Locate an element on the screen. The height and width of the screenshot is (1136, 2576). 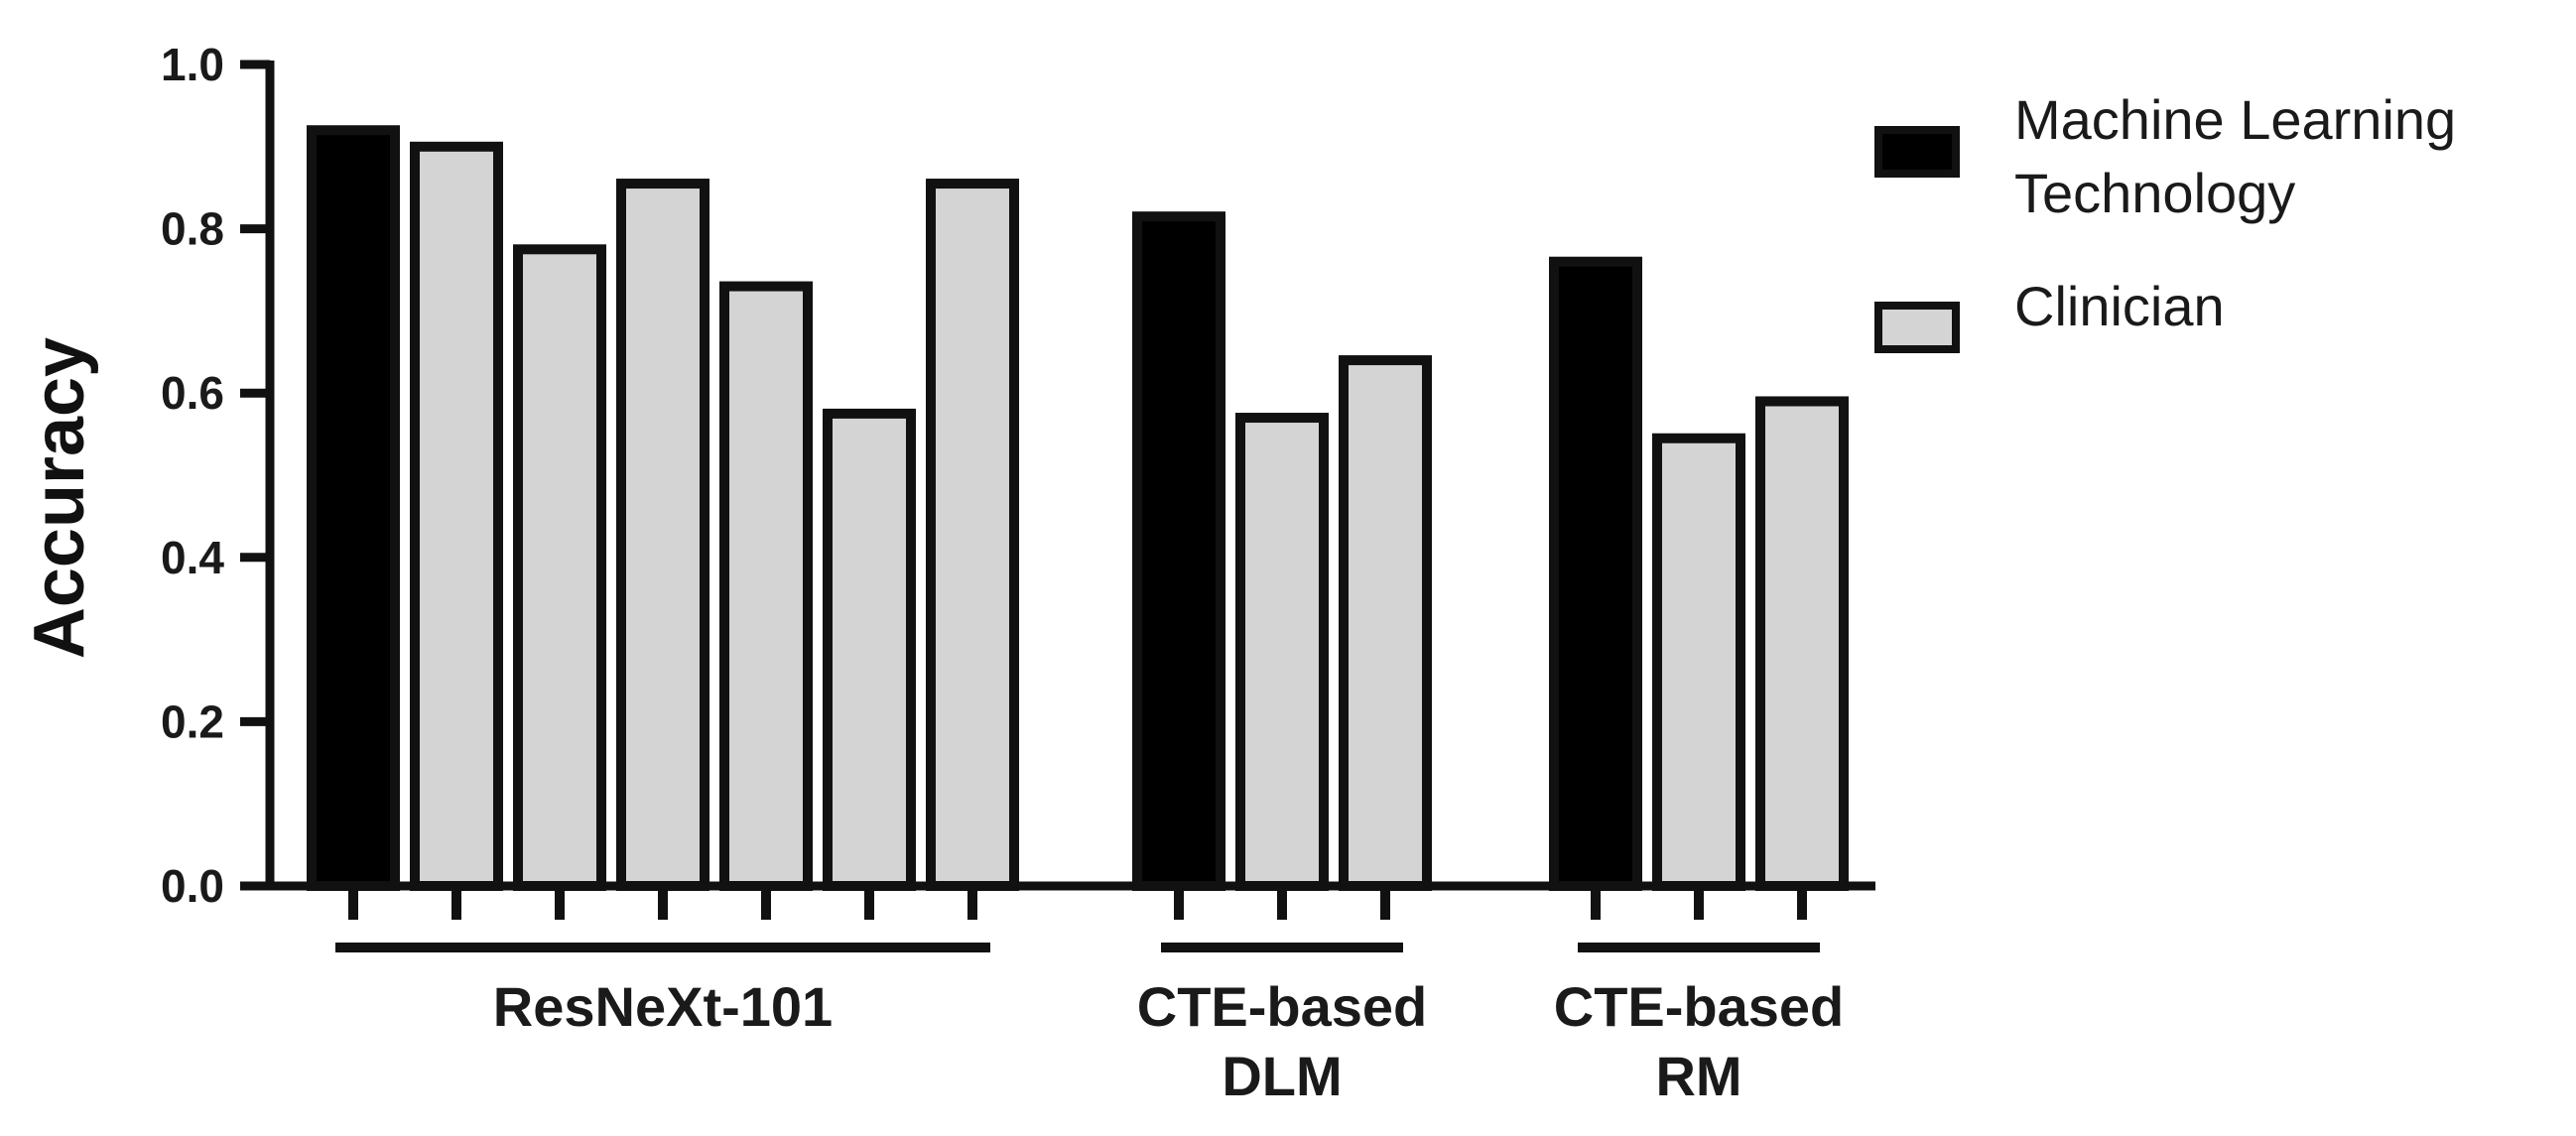
group-label: CTE-based DLM is located at coordinates (1283, 1041).